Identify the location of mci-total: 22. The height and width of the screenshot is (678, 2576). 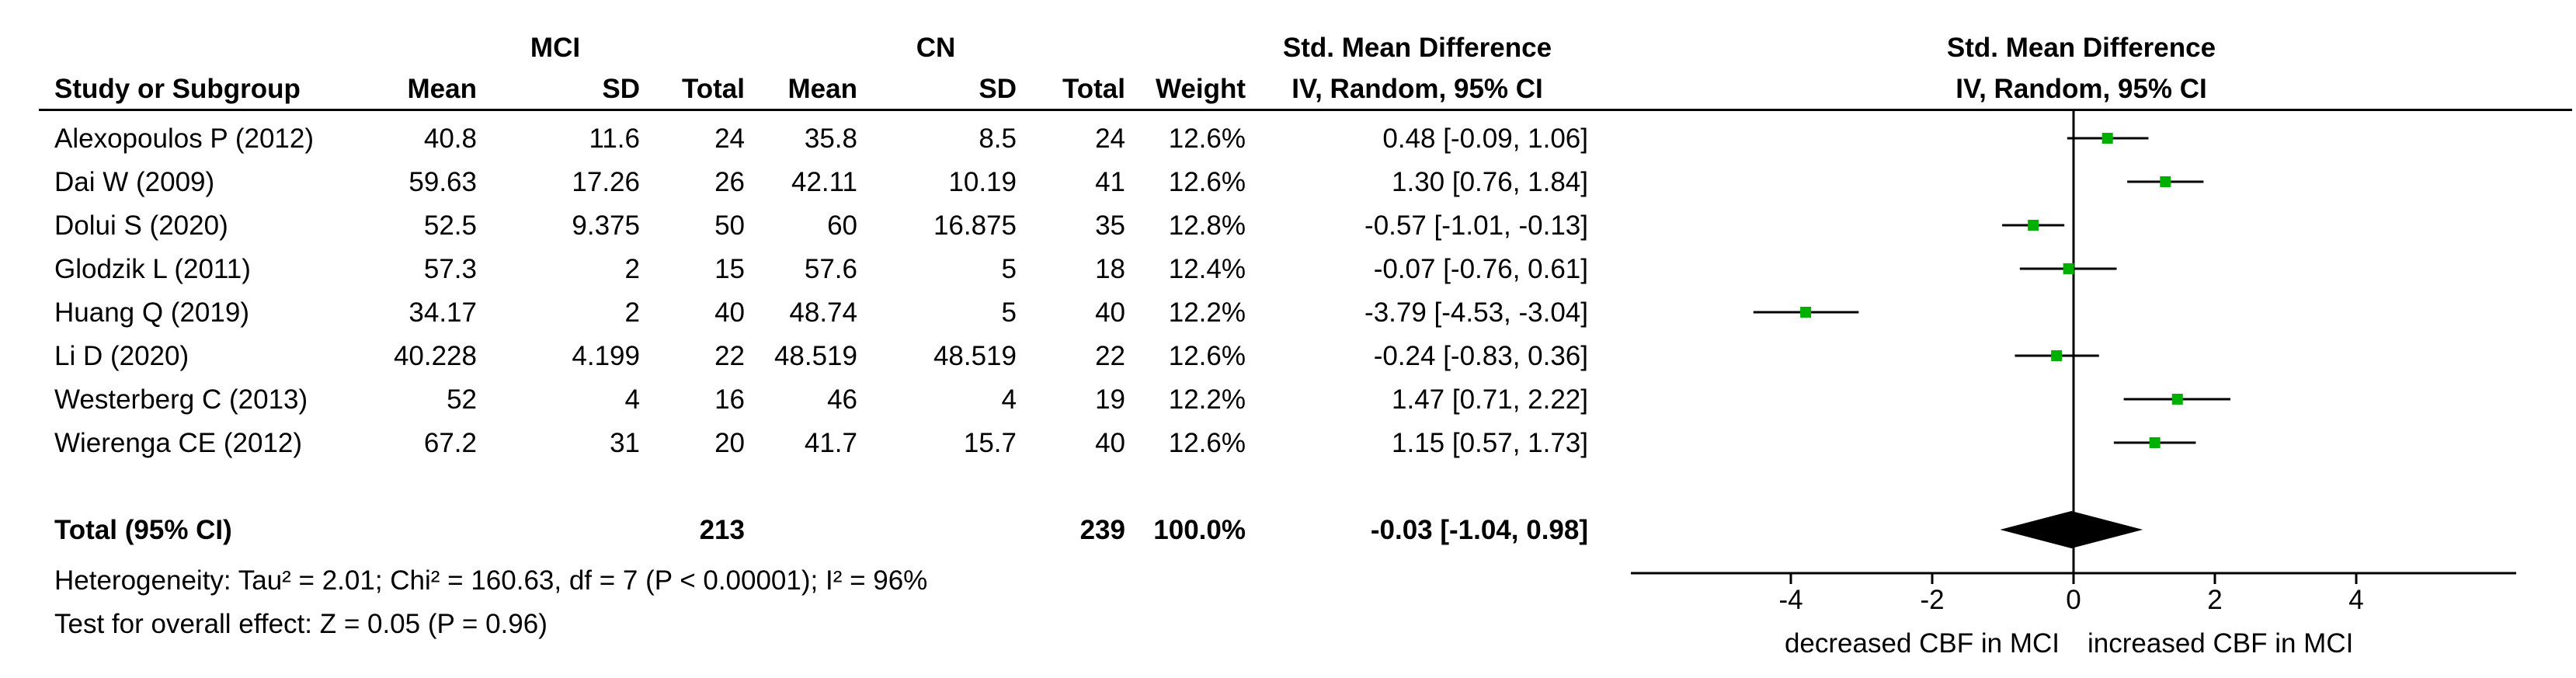
(729, 356).